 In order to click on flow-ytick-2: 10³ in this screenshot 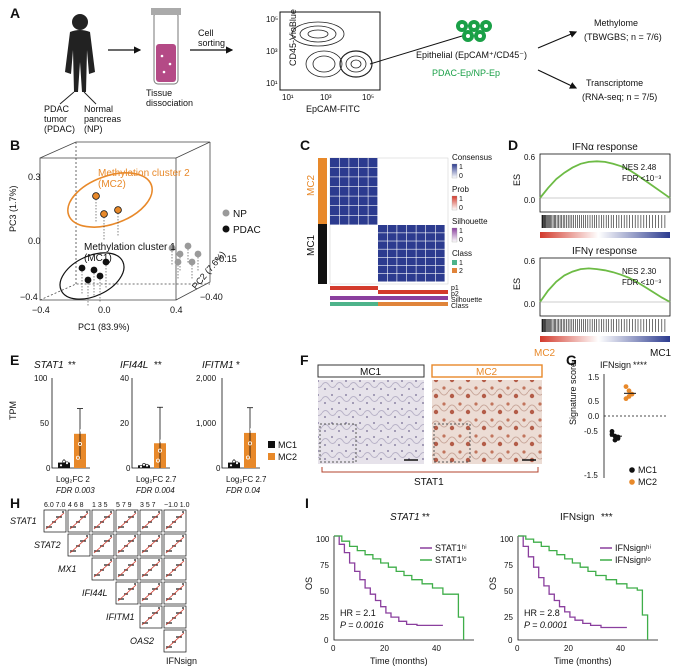, I will do `click(272, 51)`.